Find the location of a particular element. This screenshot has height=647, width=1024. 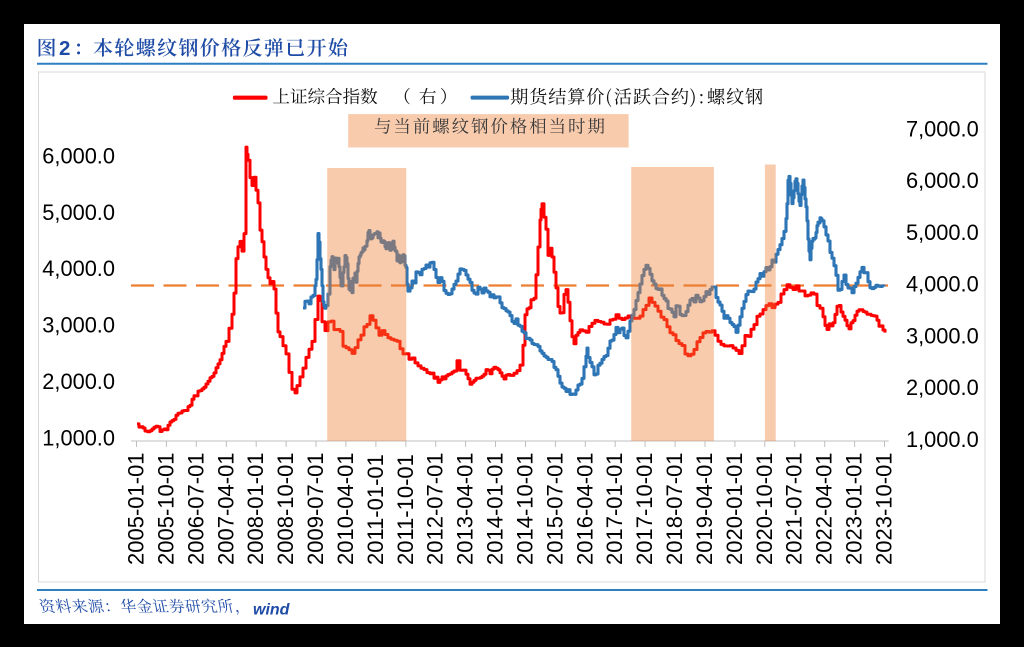

svg-text: 2008-01-01 is located at coordinates (255, 508).